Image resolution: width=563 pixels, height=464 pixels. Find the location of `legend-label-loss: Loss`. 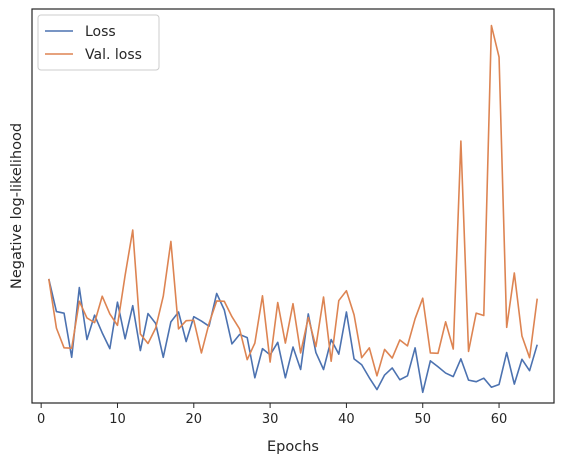

legend-label-loss: Loss is located at coordinates (100, 32).